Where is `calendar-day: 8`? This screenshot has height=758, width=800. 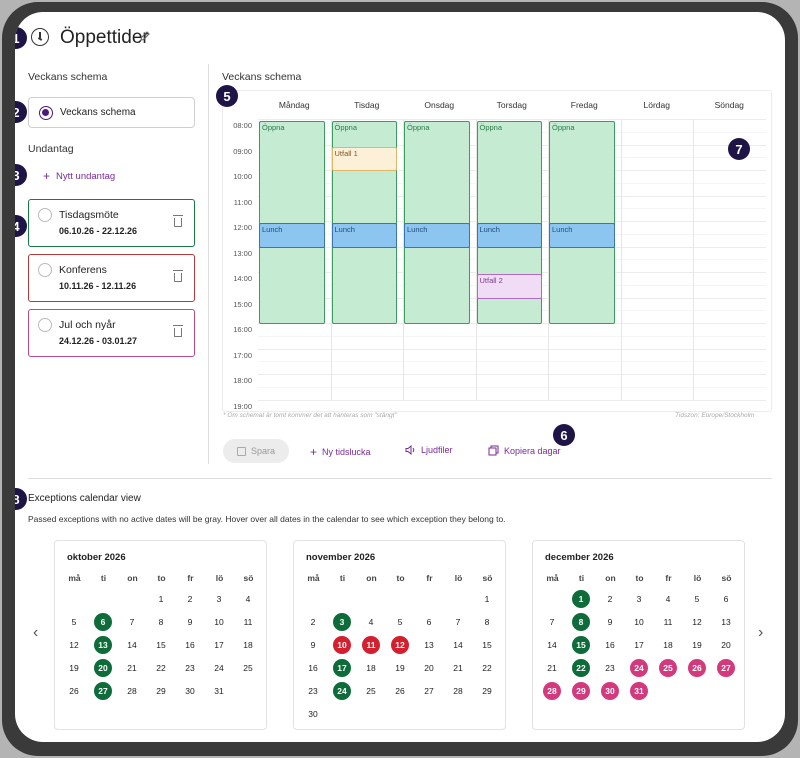
calendar-day: 8 is located at coordinates (581, 622).